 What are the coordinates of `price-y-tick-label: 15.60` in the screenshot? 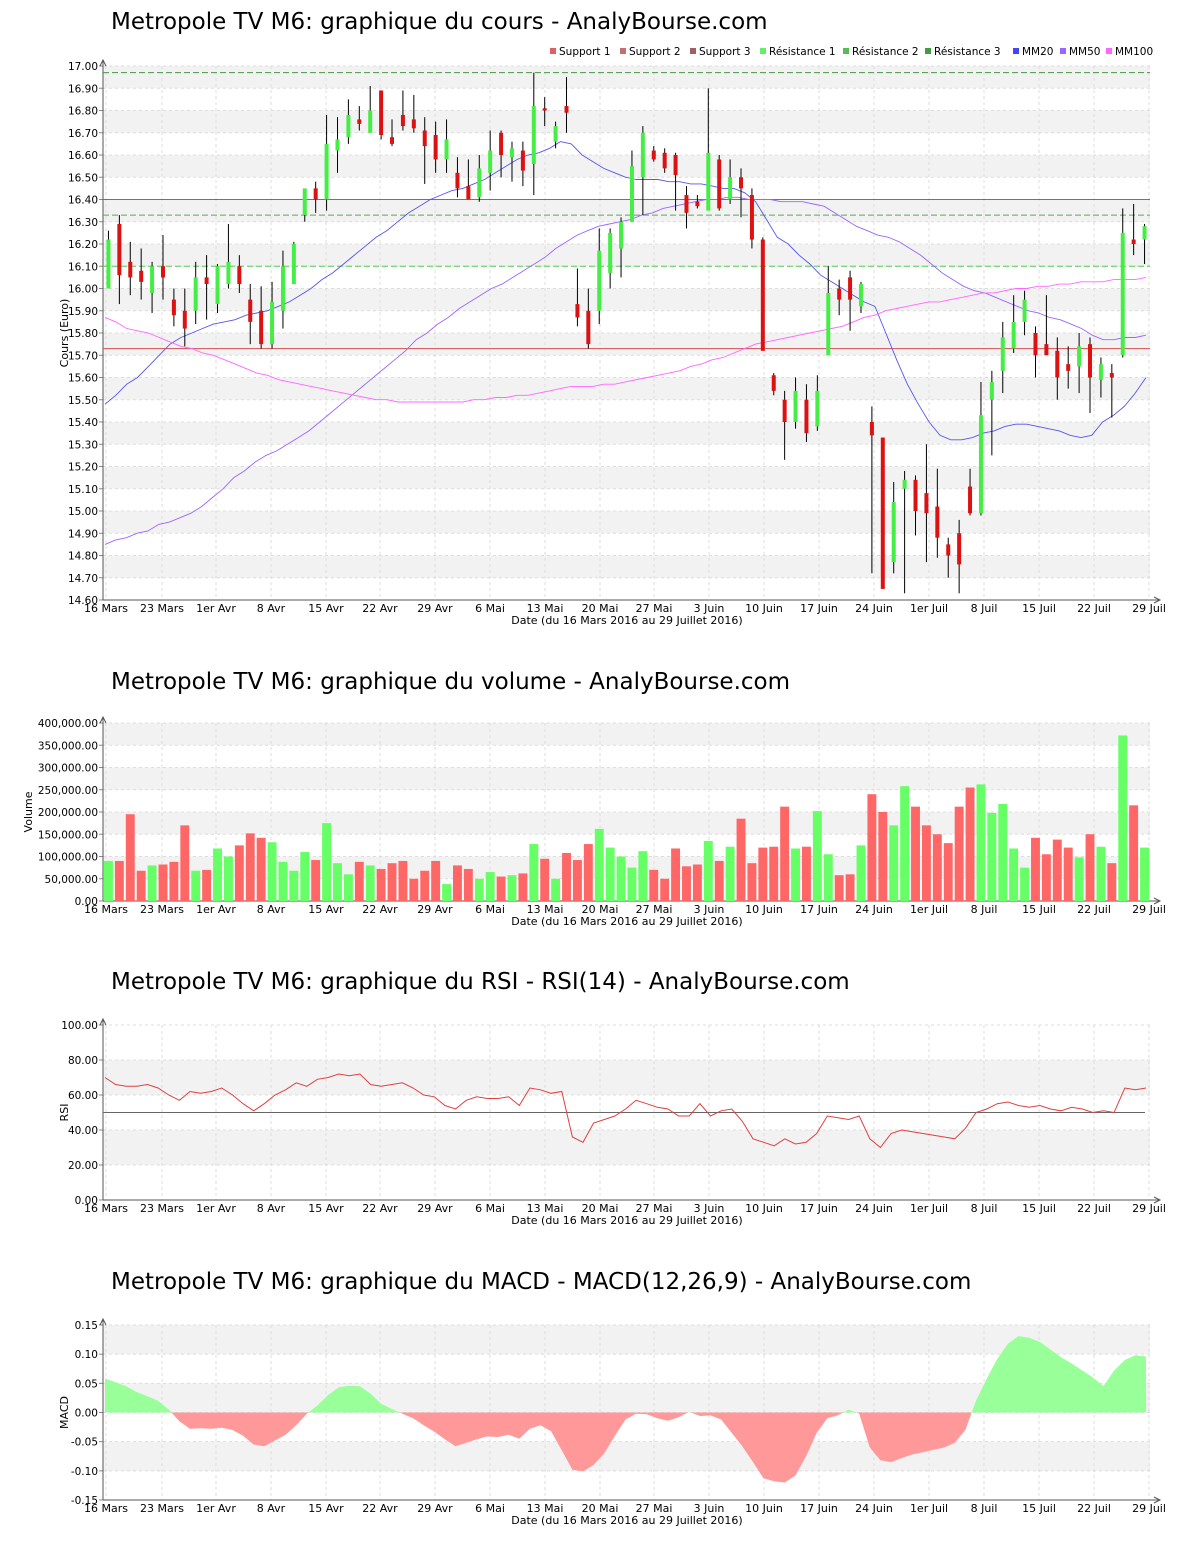 It's located at (83, 379).